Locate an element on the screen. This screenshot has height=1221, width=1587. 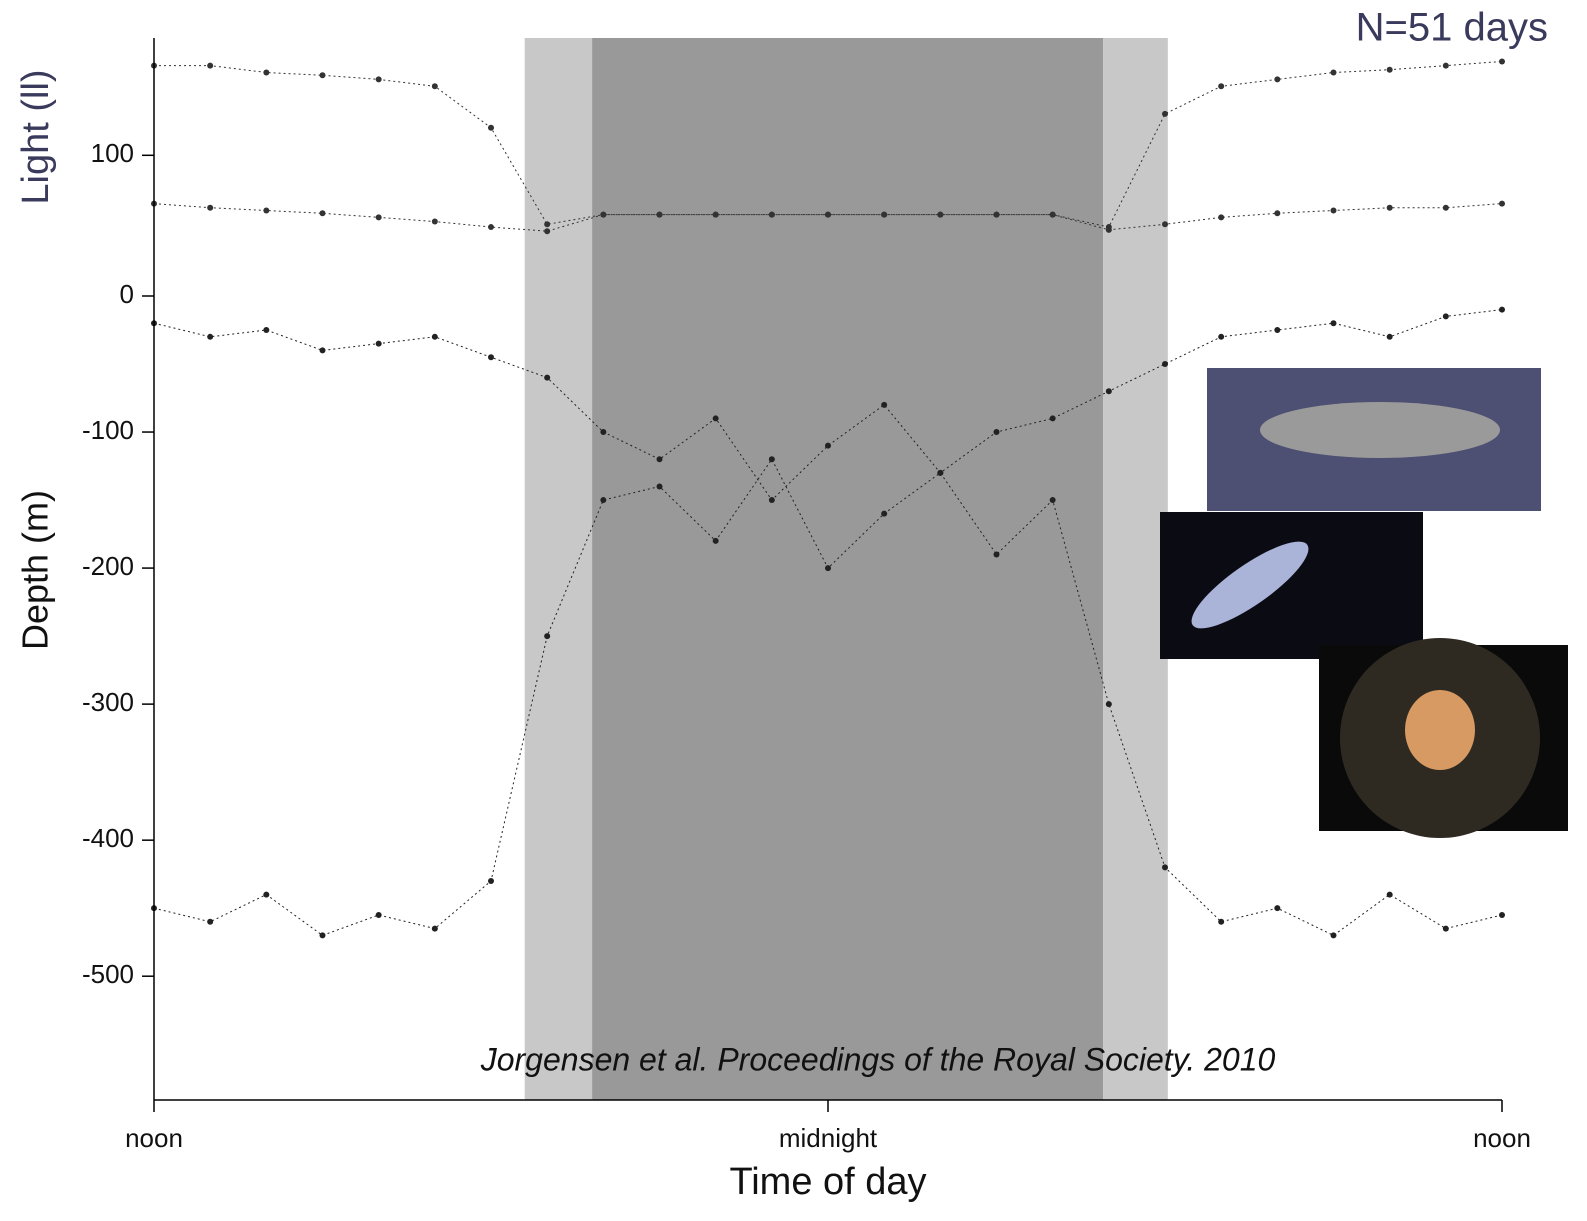
chart-title: N=51 days is located at coordinates (1452, 28).